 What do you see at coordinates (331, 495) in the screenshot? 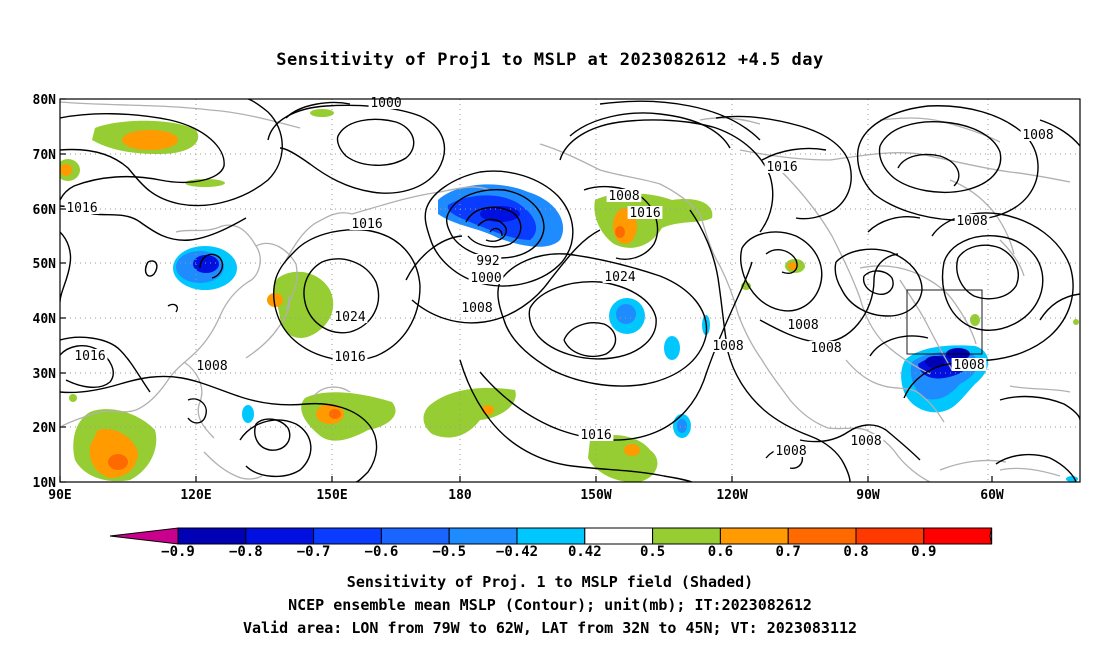
I see `lon-tick-label: 150E` at bounding box center [331, 495].